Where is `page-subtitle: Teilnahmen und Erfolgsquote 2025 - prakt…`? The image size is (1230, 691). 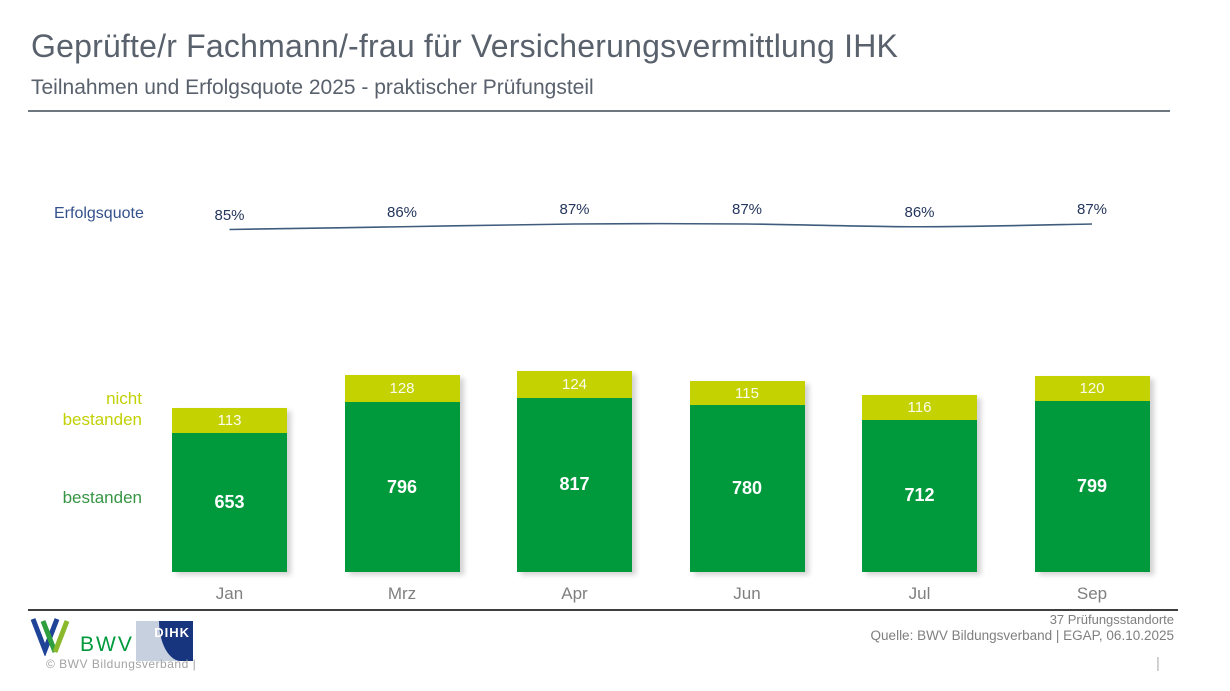
page-subtitle: Teilnahmen und Erfolgsquote 2025 - prakt… is located at coordinates (312, 87).